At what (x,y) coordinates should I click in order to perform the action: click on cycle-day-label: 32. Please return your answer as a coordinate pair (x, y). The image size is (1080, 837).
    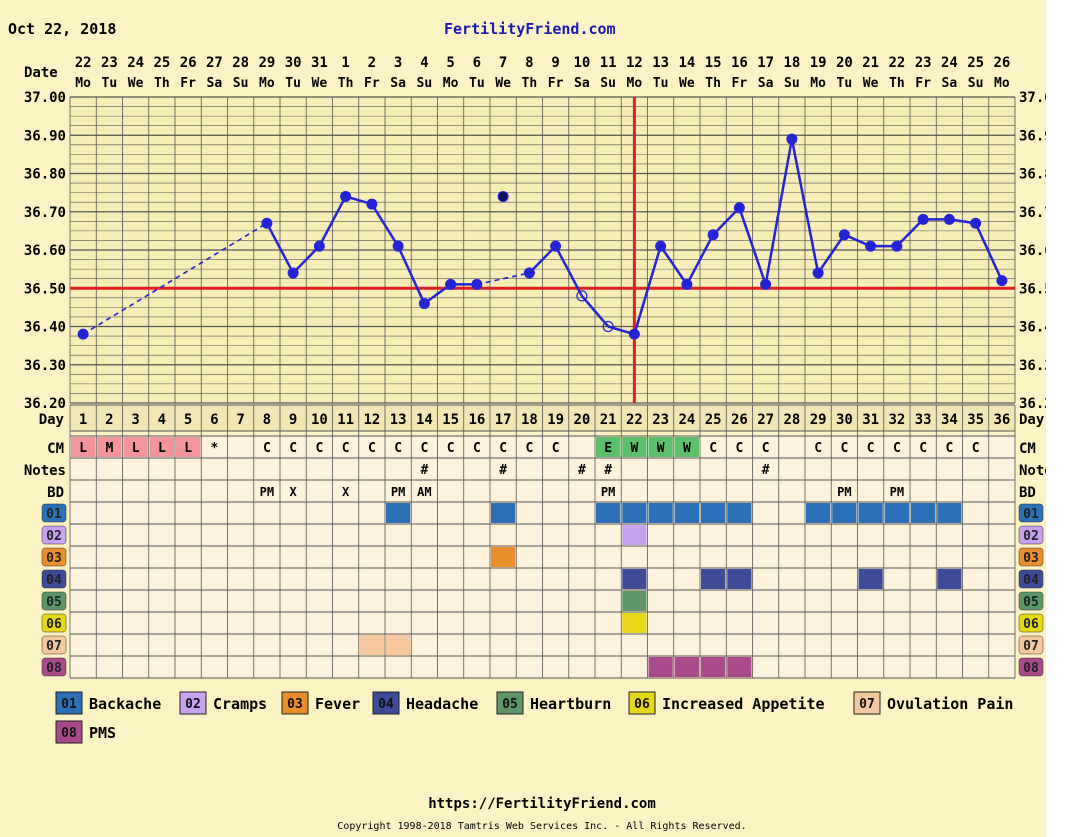
    Looking at the image, I should click on (896, 420).